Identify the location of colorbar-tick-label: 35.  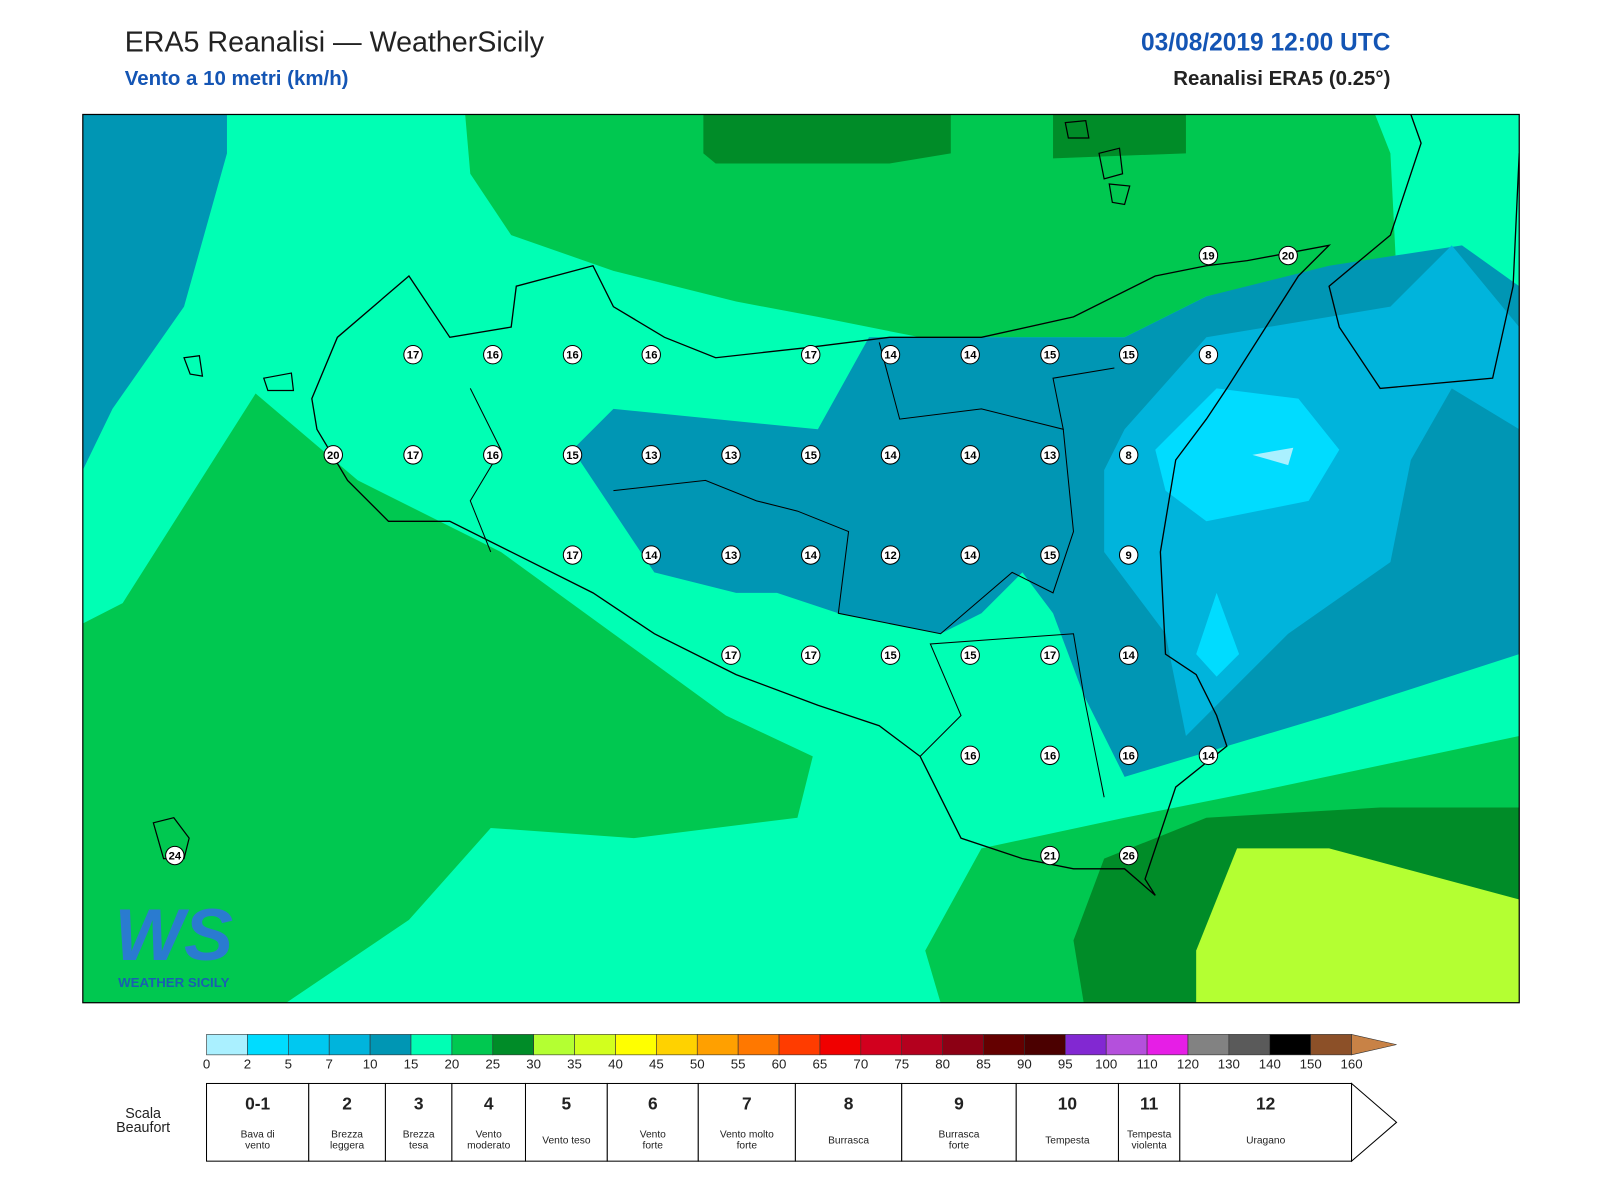
(574, 1064).